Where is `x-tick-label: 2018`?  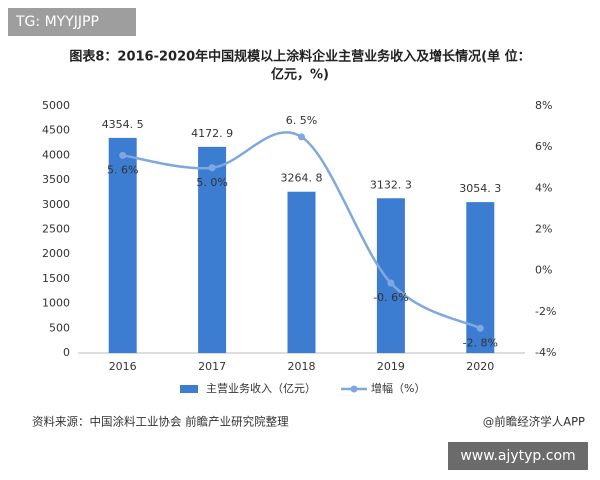 x-tick-label: 2018 is located at coordinates (302, 366).